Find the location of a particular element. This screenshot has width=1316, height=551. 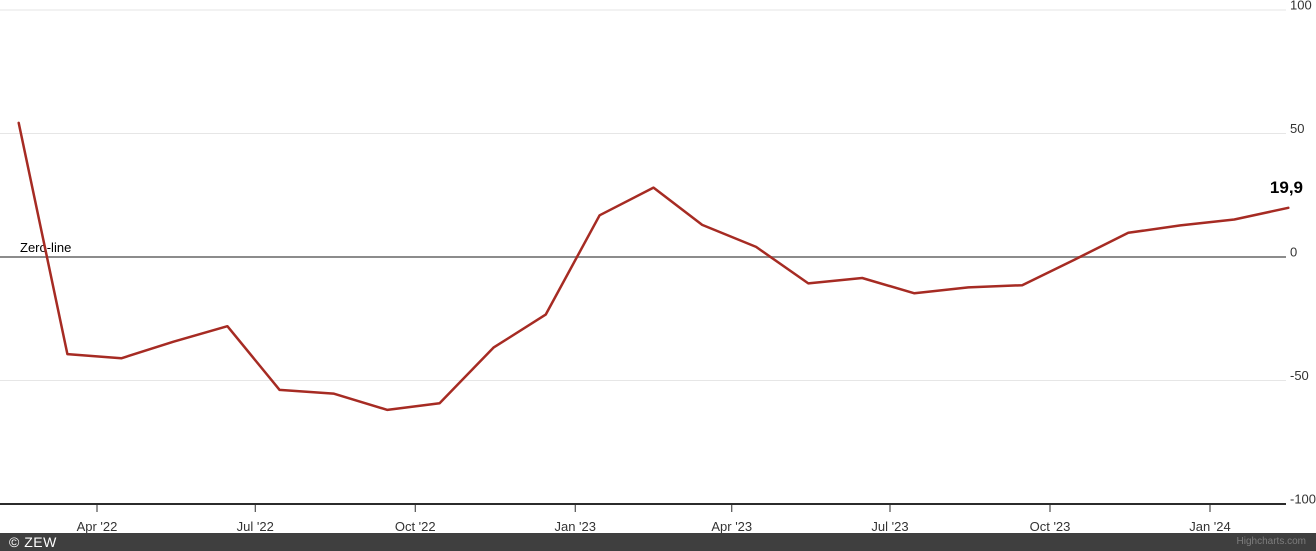

y-axis-label: 100 is located at coordinates (1301, 6).